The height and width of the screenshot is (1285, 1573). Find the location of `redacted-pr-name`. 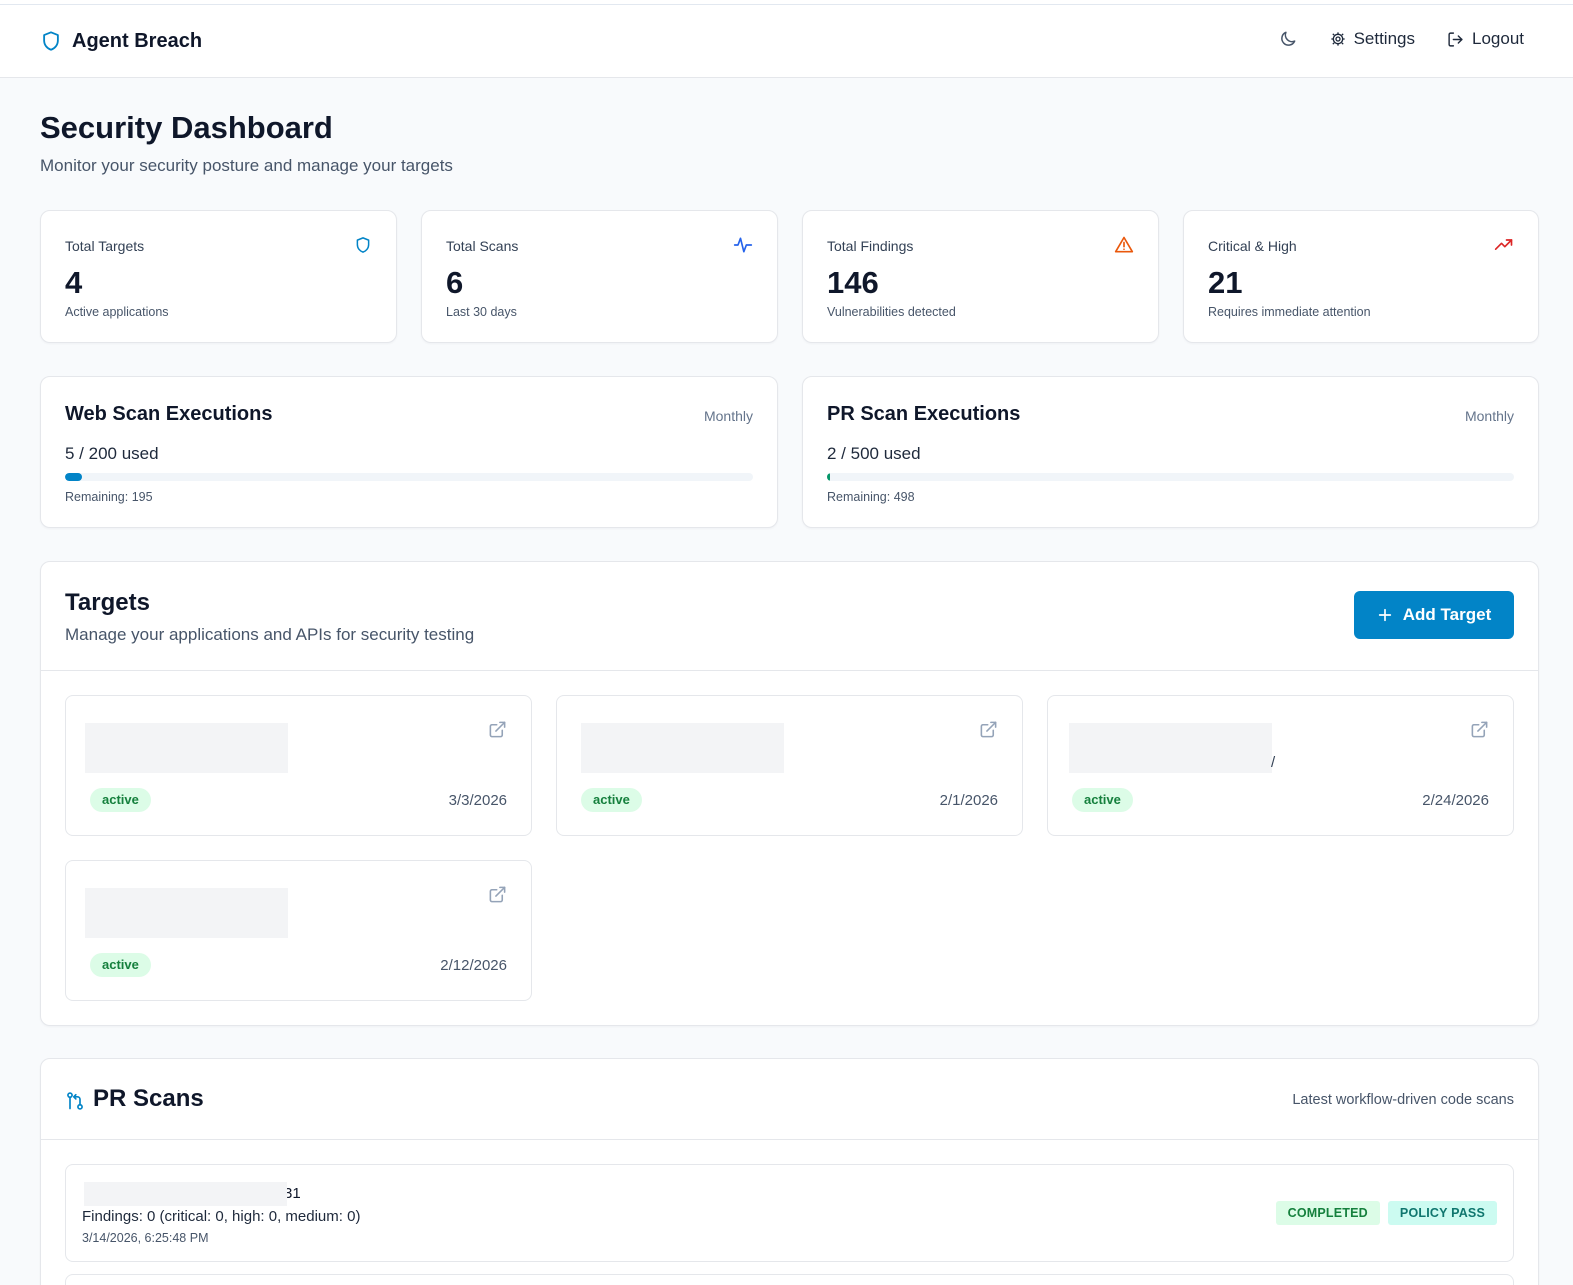

redacted-pr-name is located at coordinates (185, 1194).